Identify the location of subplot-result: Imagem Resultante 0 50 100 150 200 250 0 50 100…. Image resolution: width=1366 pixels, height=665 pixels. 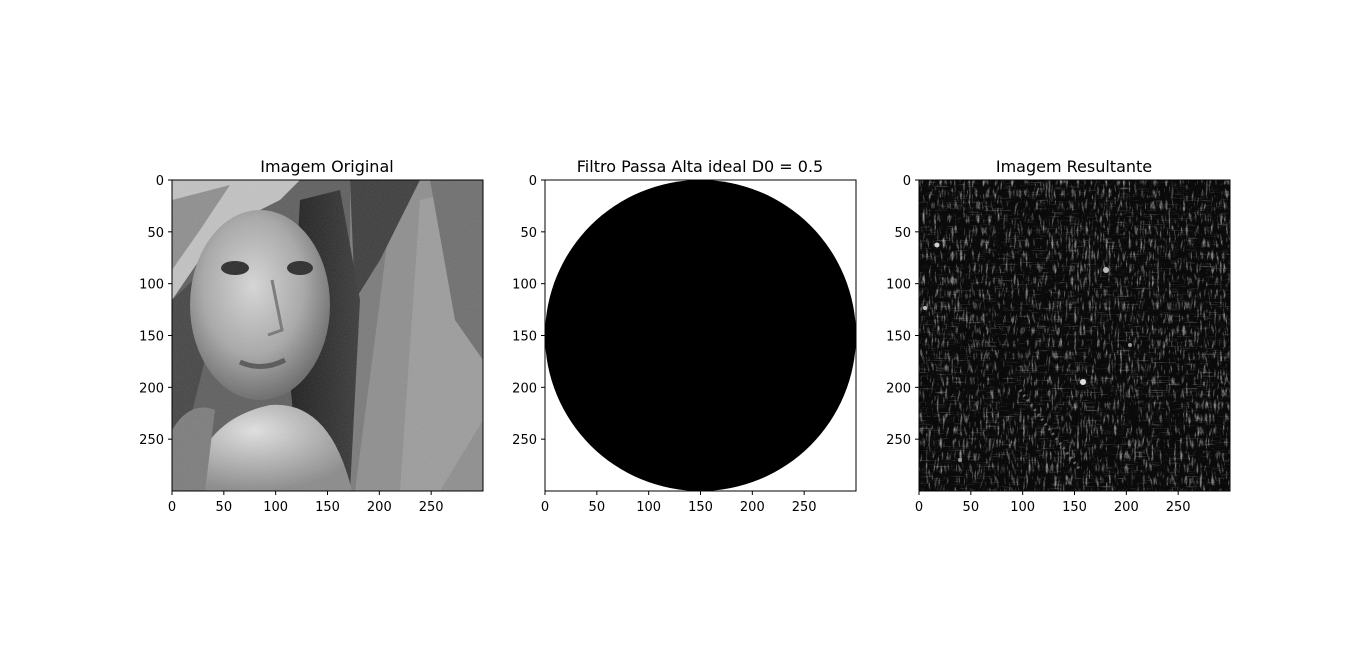
(1058, 336).